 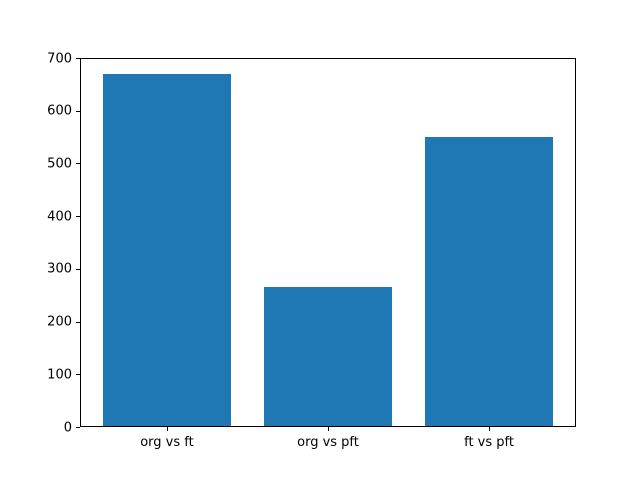 What do you see at coordinates (489, 282) in the screenshot?
I see `bar-ft-vs-pft` at bounding box center [489, 282].